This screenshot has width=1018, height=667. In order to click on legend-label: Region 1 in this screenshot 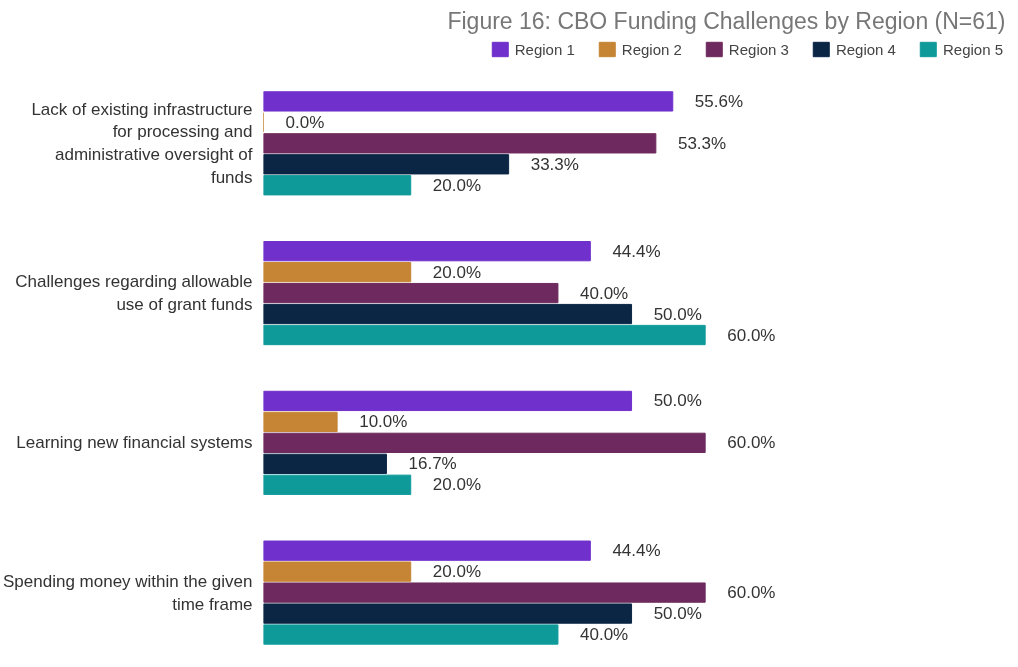, I will do `click(544, 49)`.